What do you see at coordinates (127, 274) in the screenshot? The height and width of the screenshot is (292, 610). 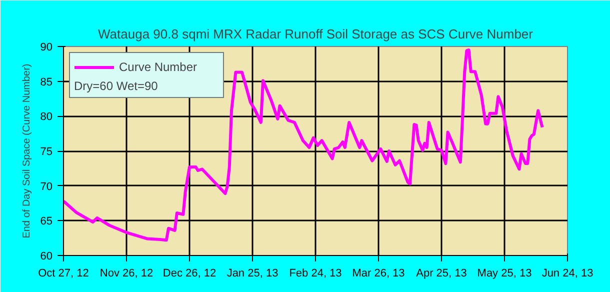 I see `x-tick-label: Nov 26, 12` at bounding box center [127, 274].